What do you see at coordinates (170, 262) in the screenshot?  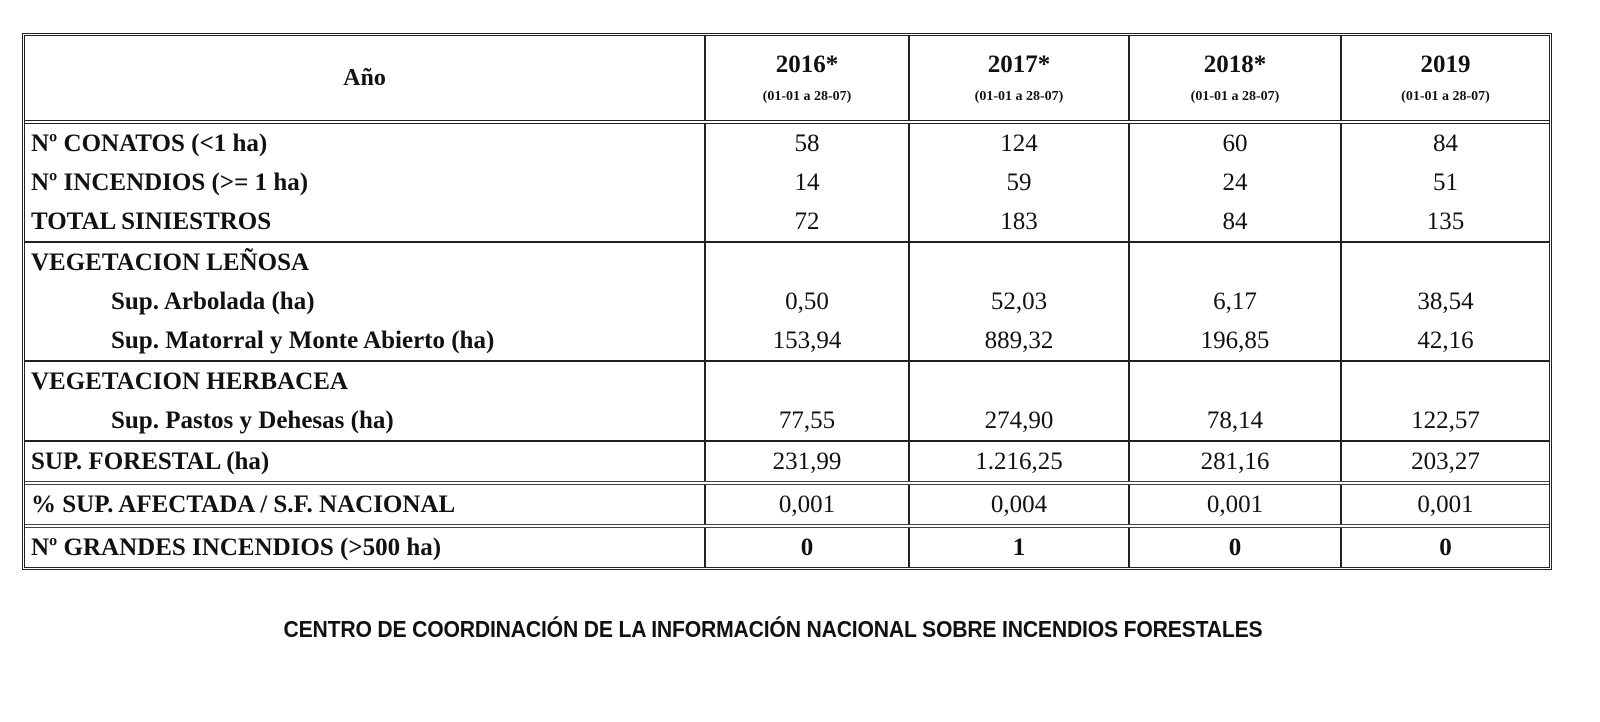 I see `section-label: VEGETACION LEÑOSA` at bounding box center [170, 262].